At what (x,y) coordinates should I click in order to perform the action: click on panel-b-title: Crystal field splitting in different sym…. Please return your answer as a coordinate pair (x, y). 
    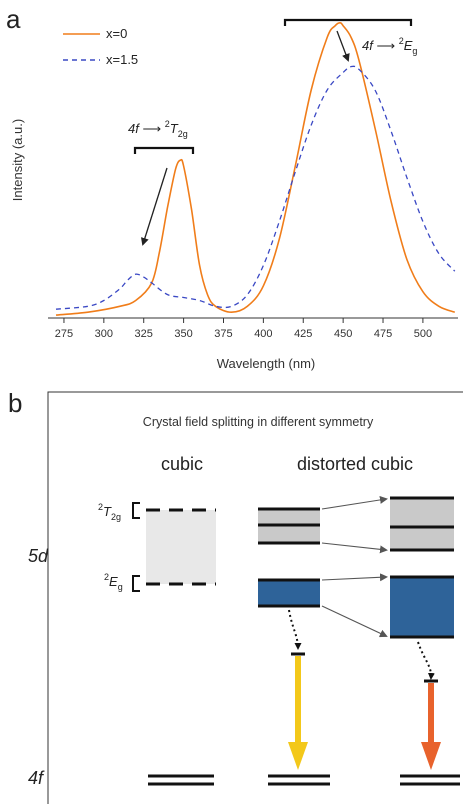
    Looking at the image, I should click on (258, 422).